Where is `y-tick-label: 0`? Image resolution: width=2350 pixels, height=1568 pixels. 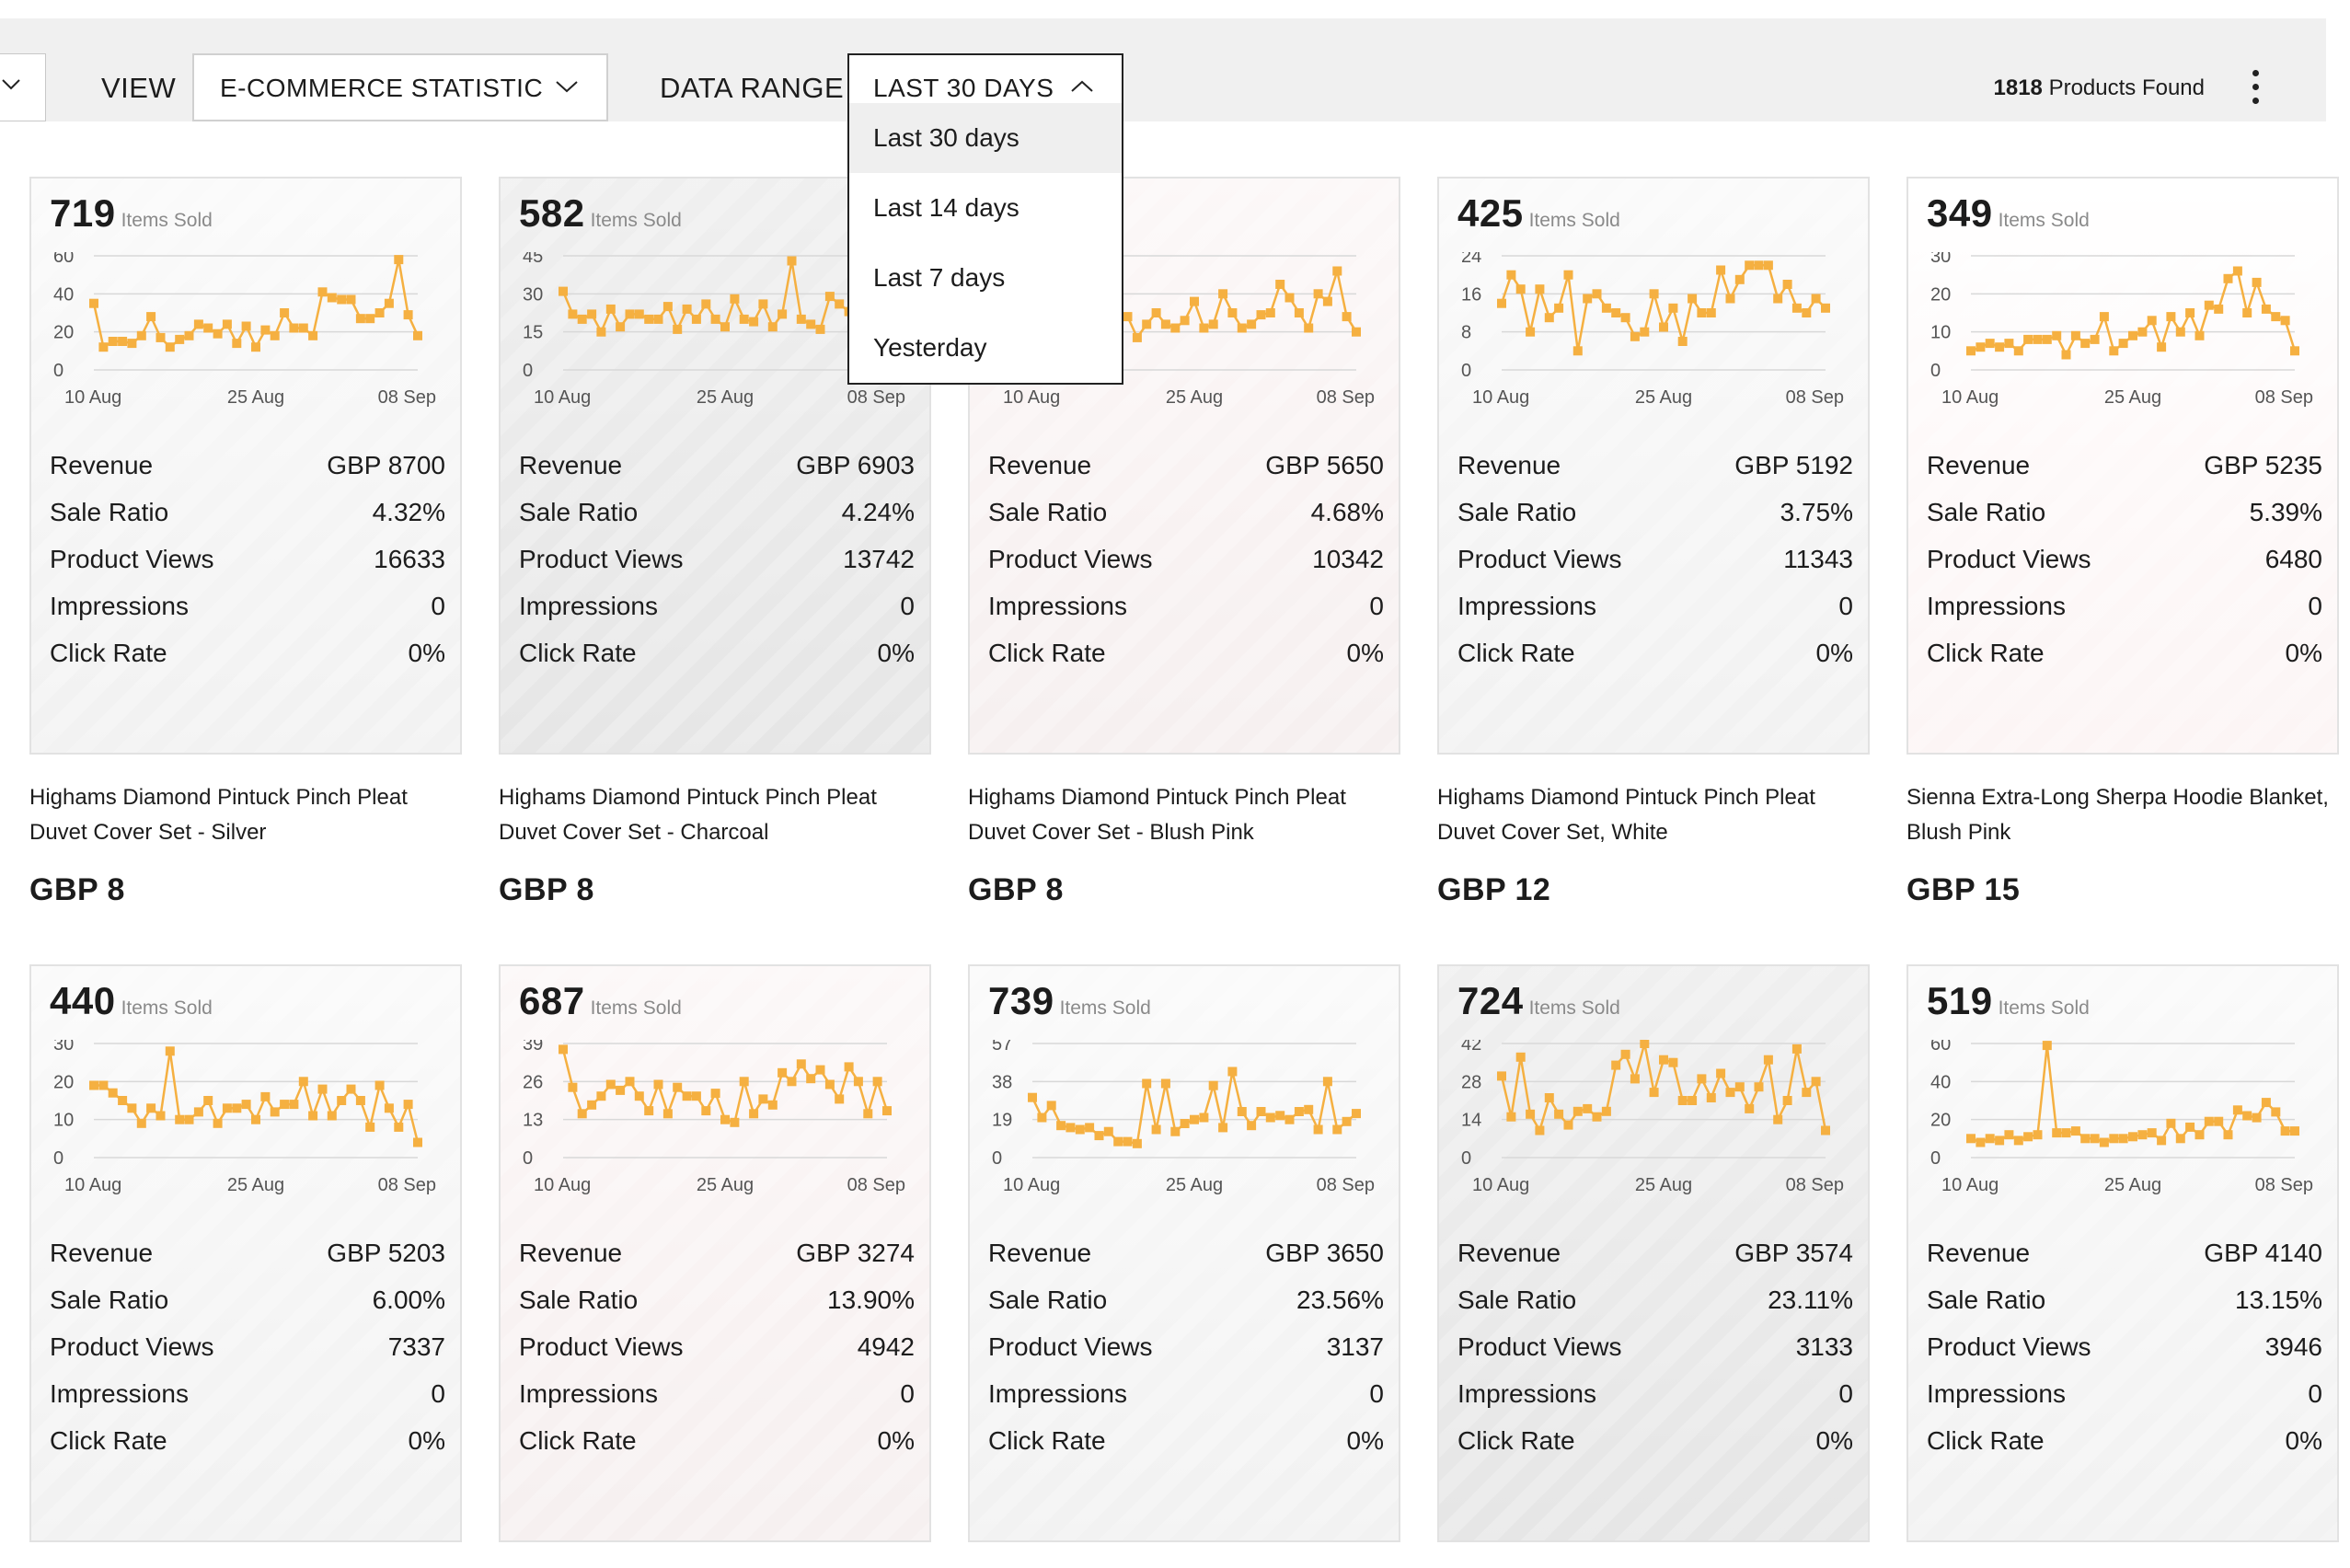
y-tick-label: 0 is located at coordinates (1466, 1158).